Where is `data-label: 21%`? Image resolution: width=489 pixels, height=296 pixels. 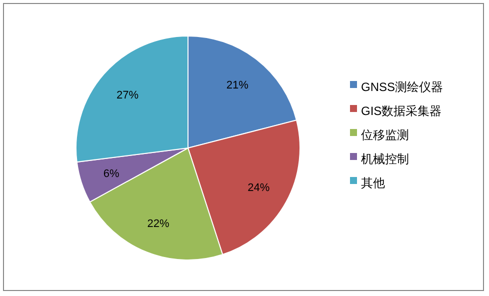 data-label: 21% is located at coordinates (237, 85).